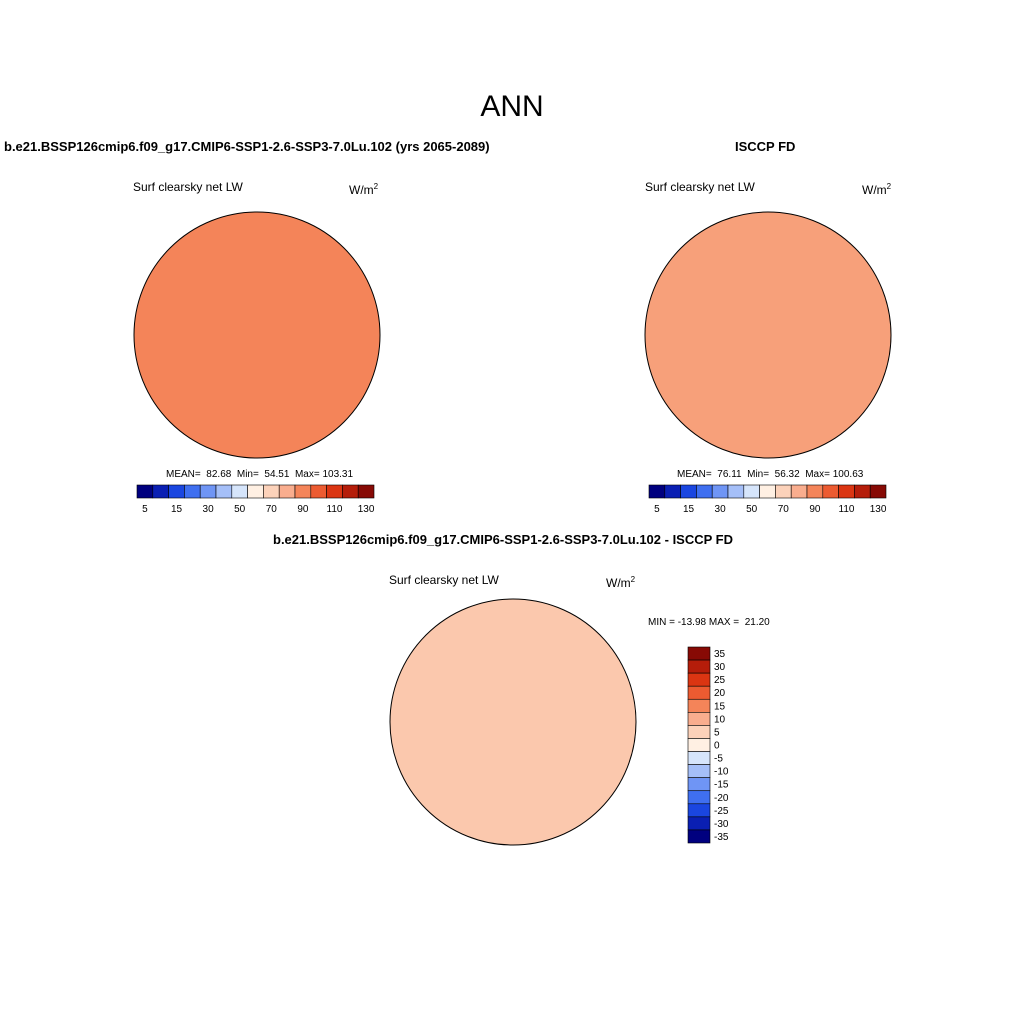  I want to click on colorbar2-tick-label: 110, so click(847, 509).